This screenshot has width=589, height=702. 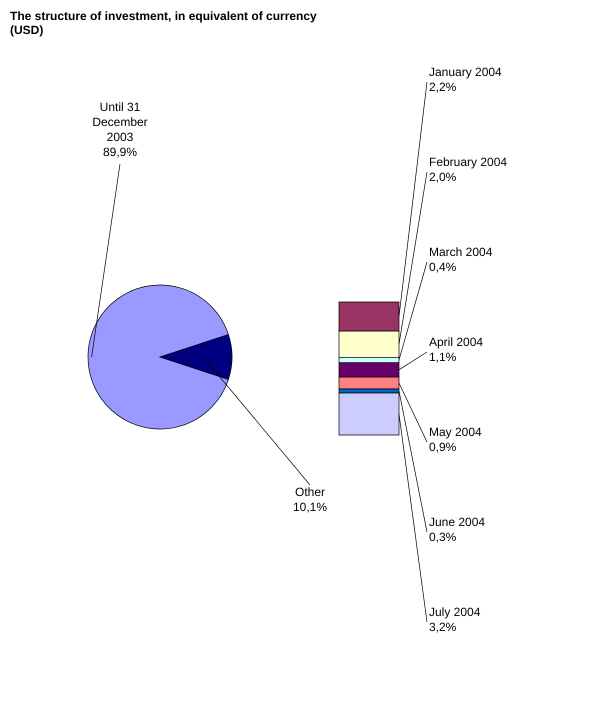 I want to click on chart-title: The structure of investment, in equivalent of currency (USD), so click(x=164, y=23).